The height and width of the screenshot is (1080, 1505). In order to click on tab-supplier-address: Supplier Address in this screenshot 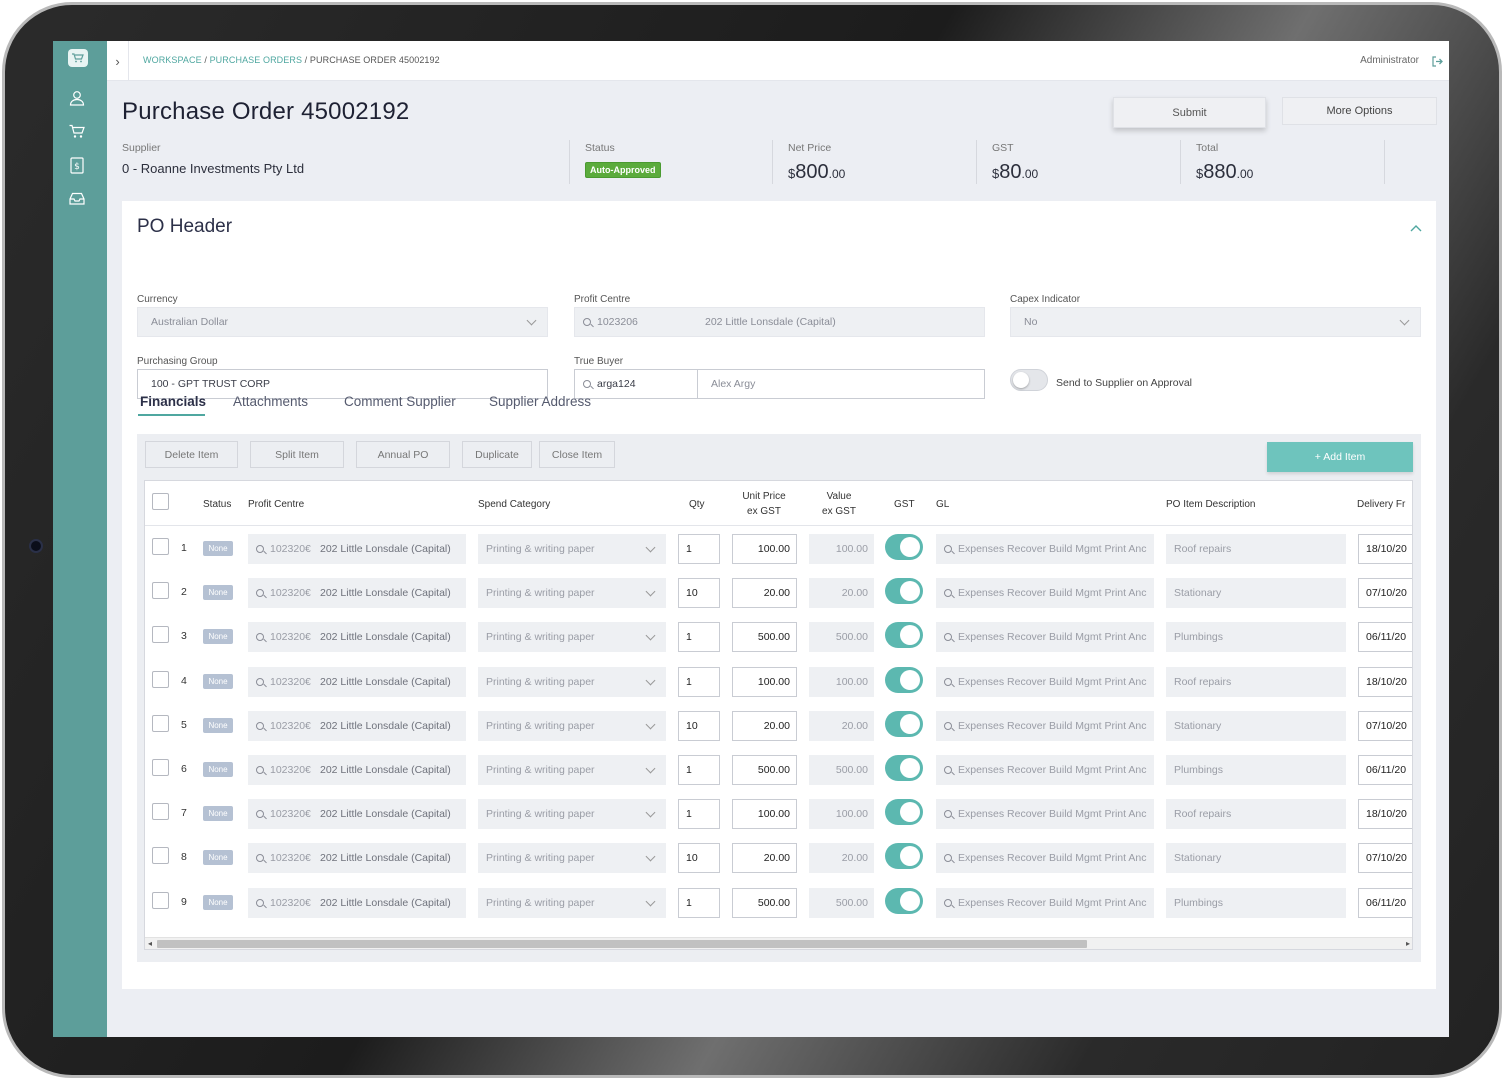, I will do `click(540, 401)`.